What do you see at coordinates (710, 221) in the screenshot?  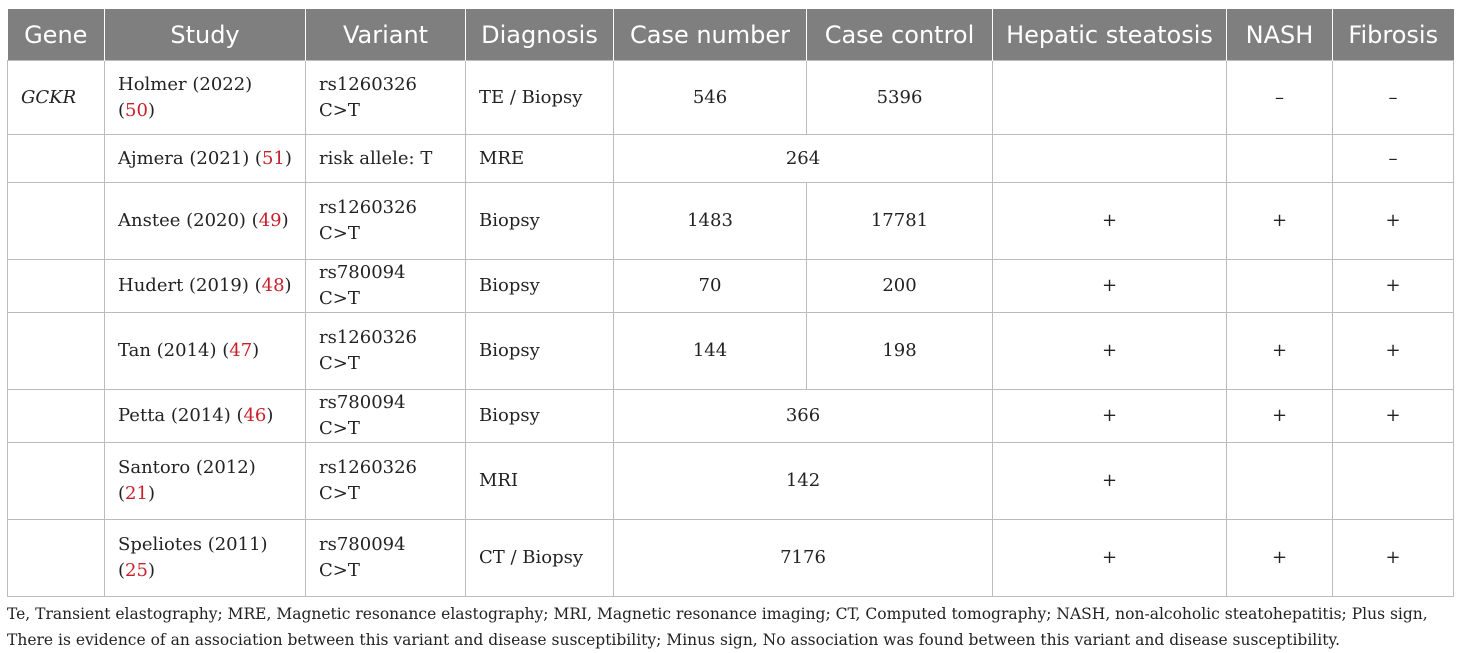 I see `case-number-cell: 1483` at bounding box center [710, 221].